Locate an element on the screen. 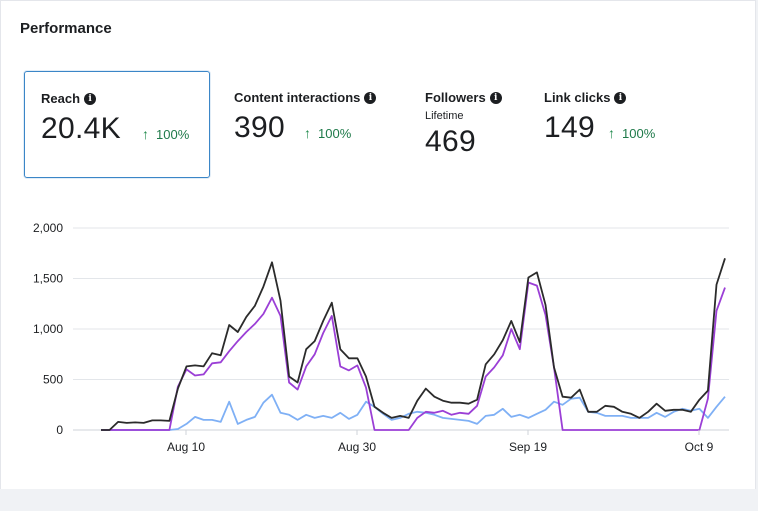  section-title: Performance is located at coordinates (66, 28).